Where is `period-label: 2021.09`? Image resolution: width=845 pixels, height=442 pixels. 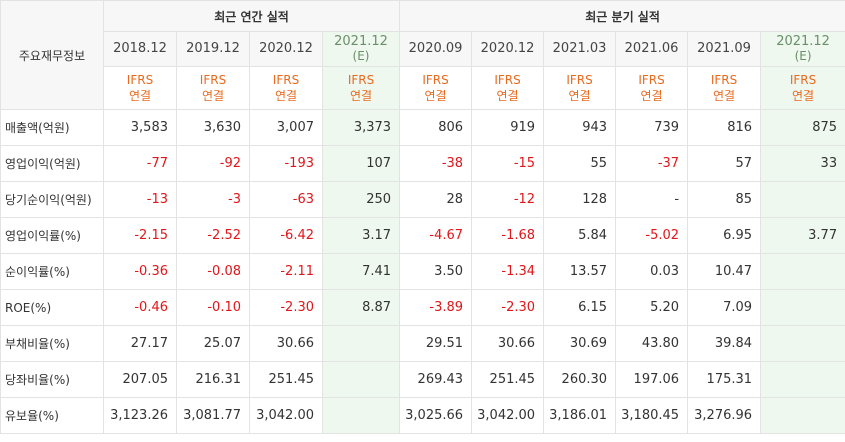
period-label: 2021.09 is located at coordinates (724, 48).